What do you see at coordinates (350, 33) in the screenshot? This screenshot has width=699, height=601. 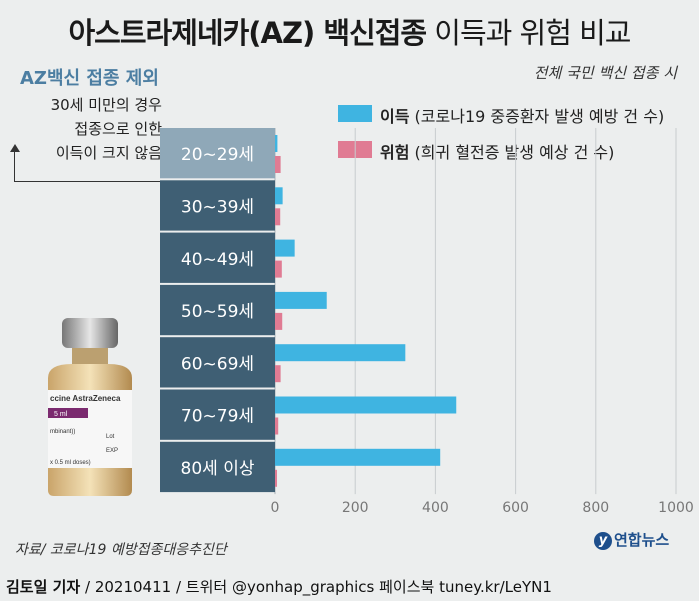 I see `chart-title: 아스트라제네카(AZ) 백신접종 이득과 위험 비교` at bounding box center [350, 33].